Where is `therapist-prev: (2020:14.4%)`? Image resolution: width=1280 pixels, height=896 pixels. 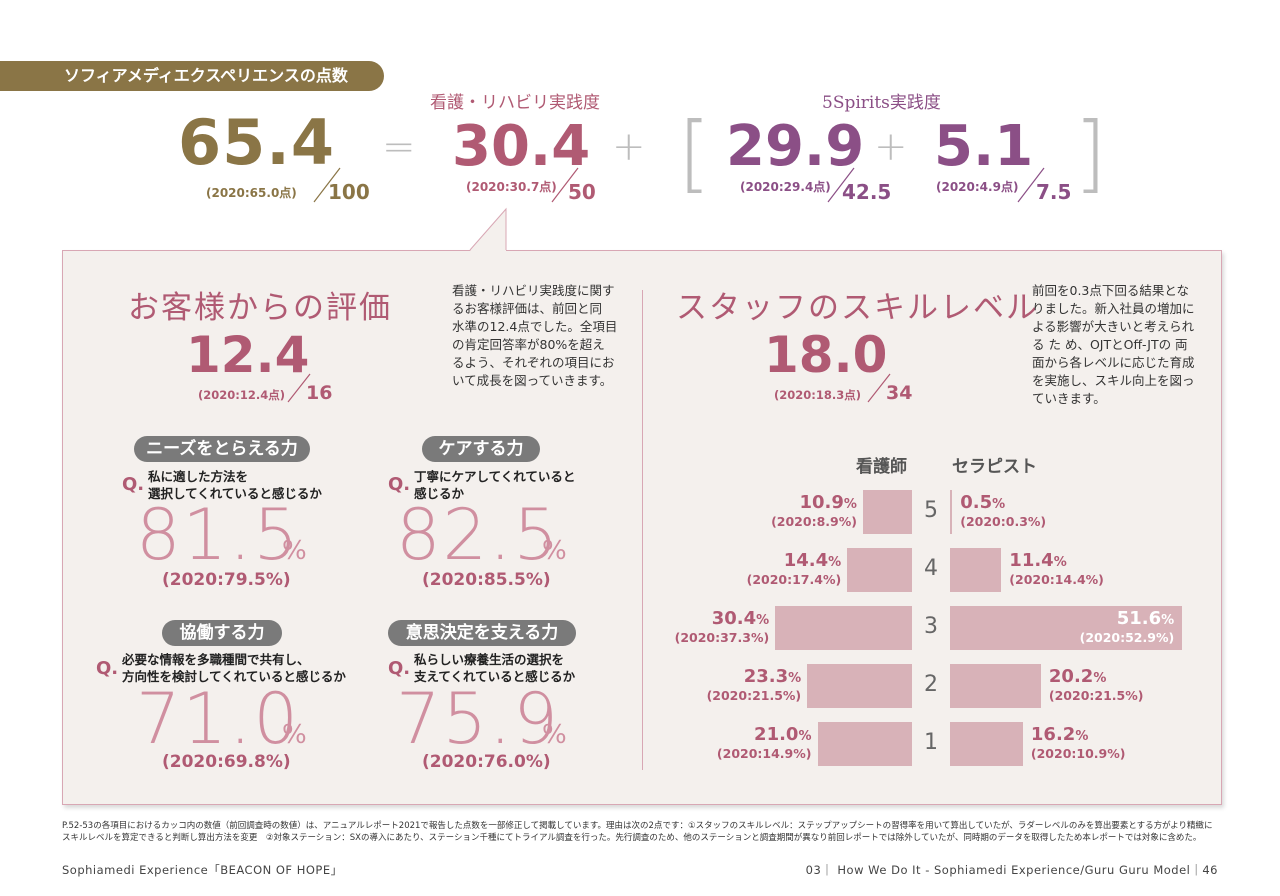
therapist-prev: (2020:14.4%) is located at coordinates (1056, 579).